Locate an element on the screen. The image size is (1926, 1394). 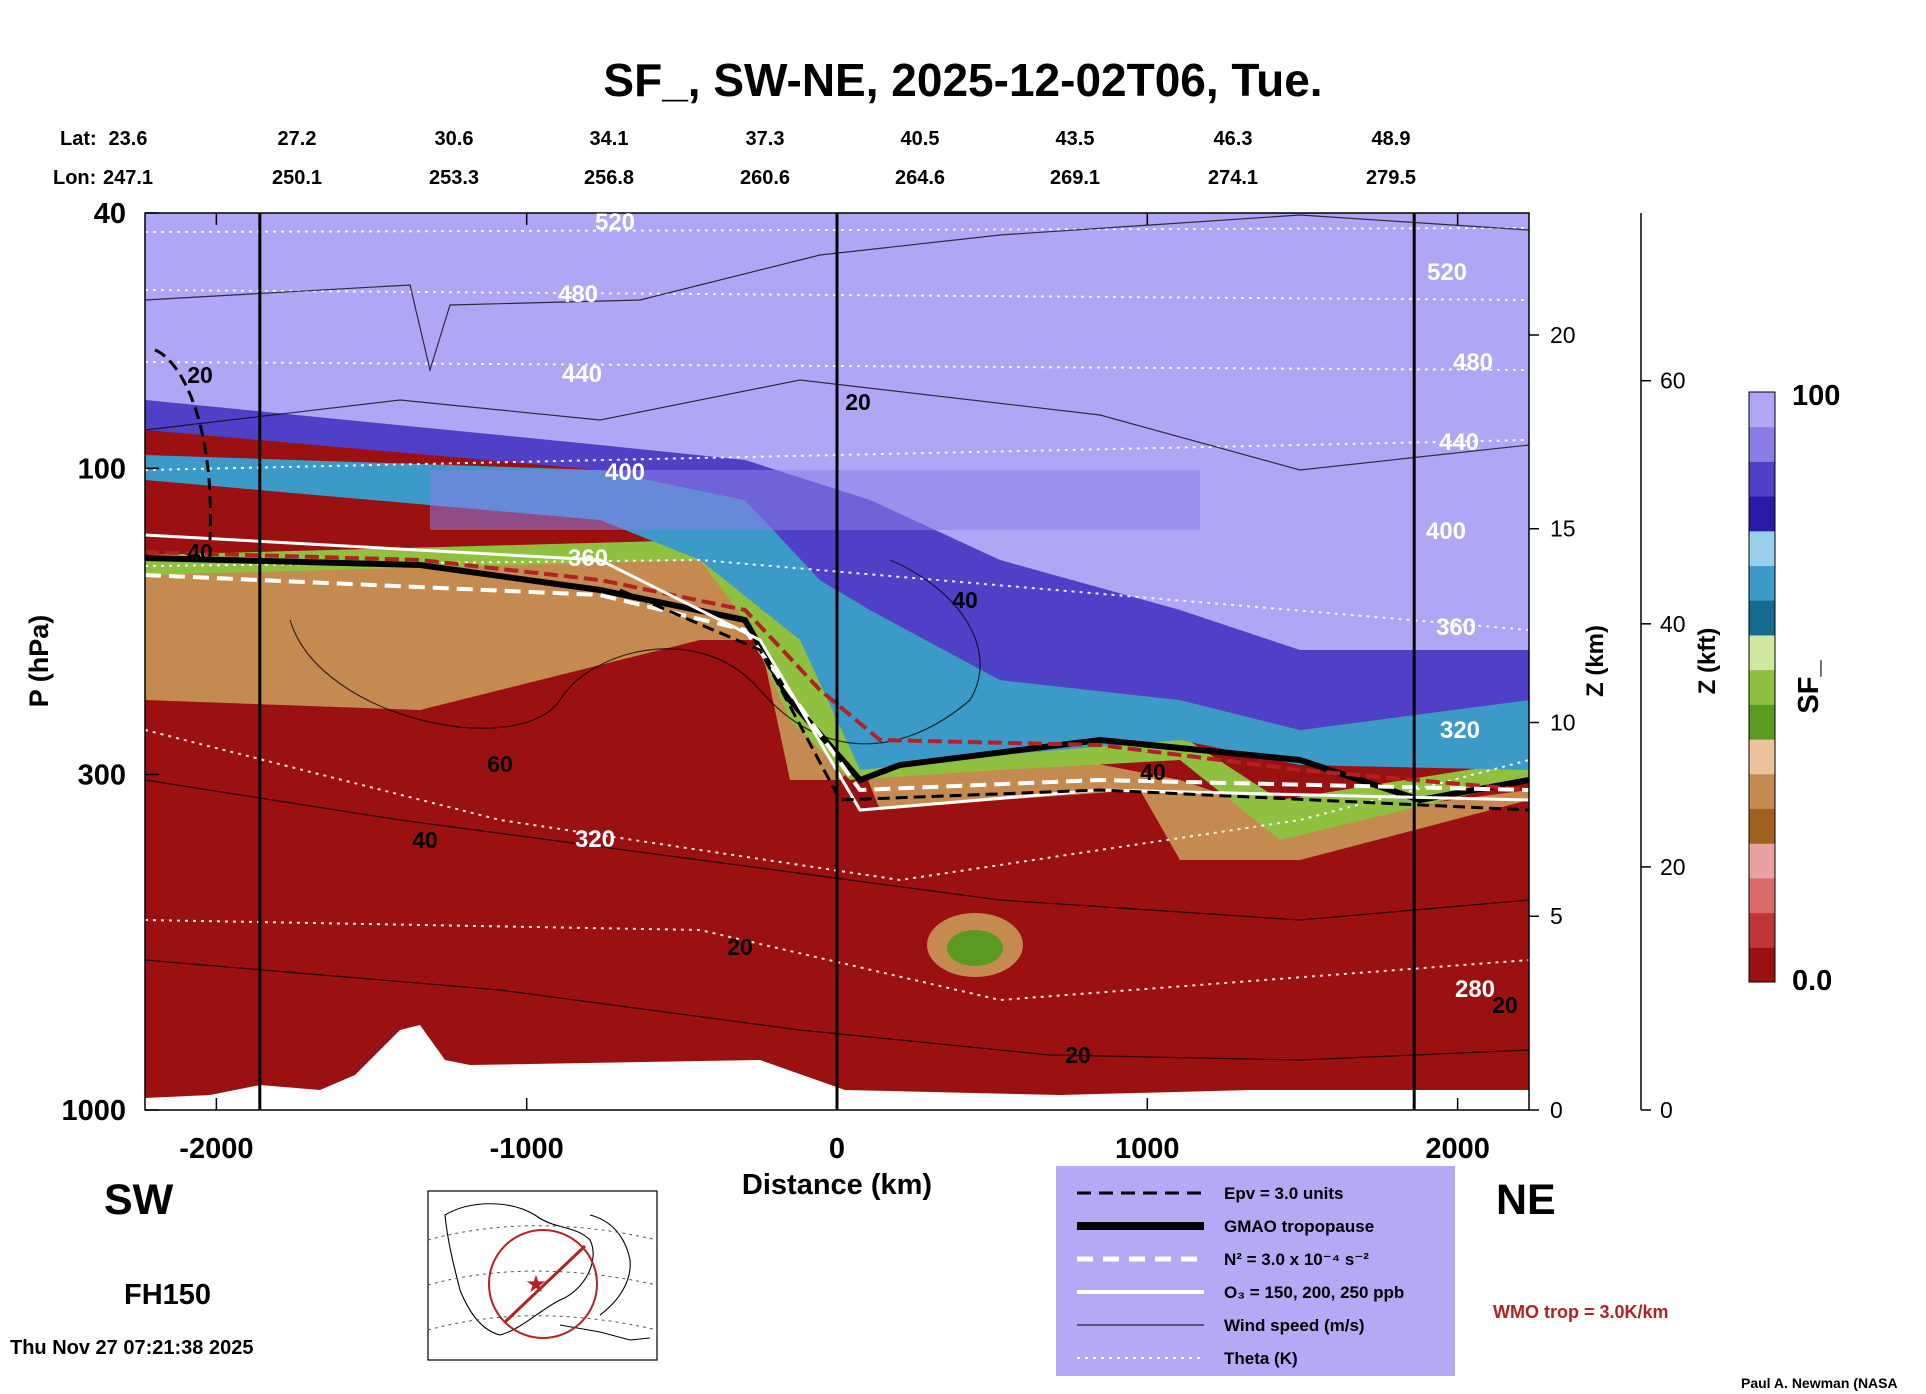
inset-map: ★ is located at coordinates (542, 1275).